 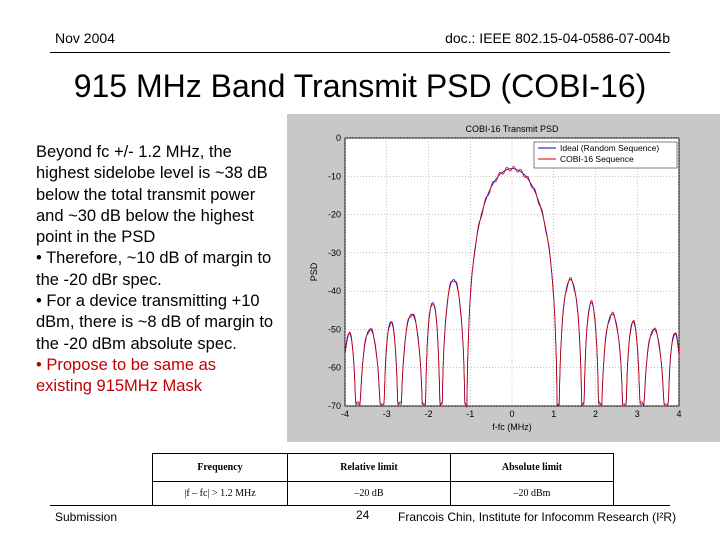 I want to click on x-tick-label: 0, so click(x=511, y=414).